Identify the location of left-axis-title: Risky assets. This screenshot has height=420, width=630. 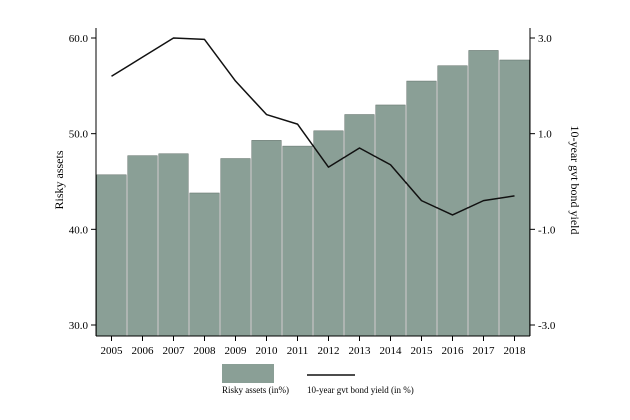
(59, 179).